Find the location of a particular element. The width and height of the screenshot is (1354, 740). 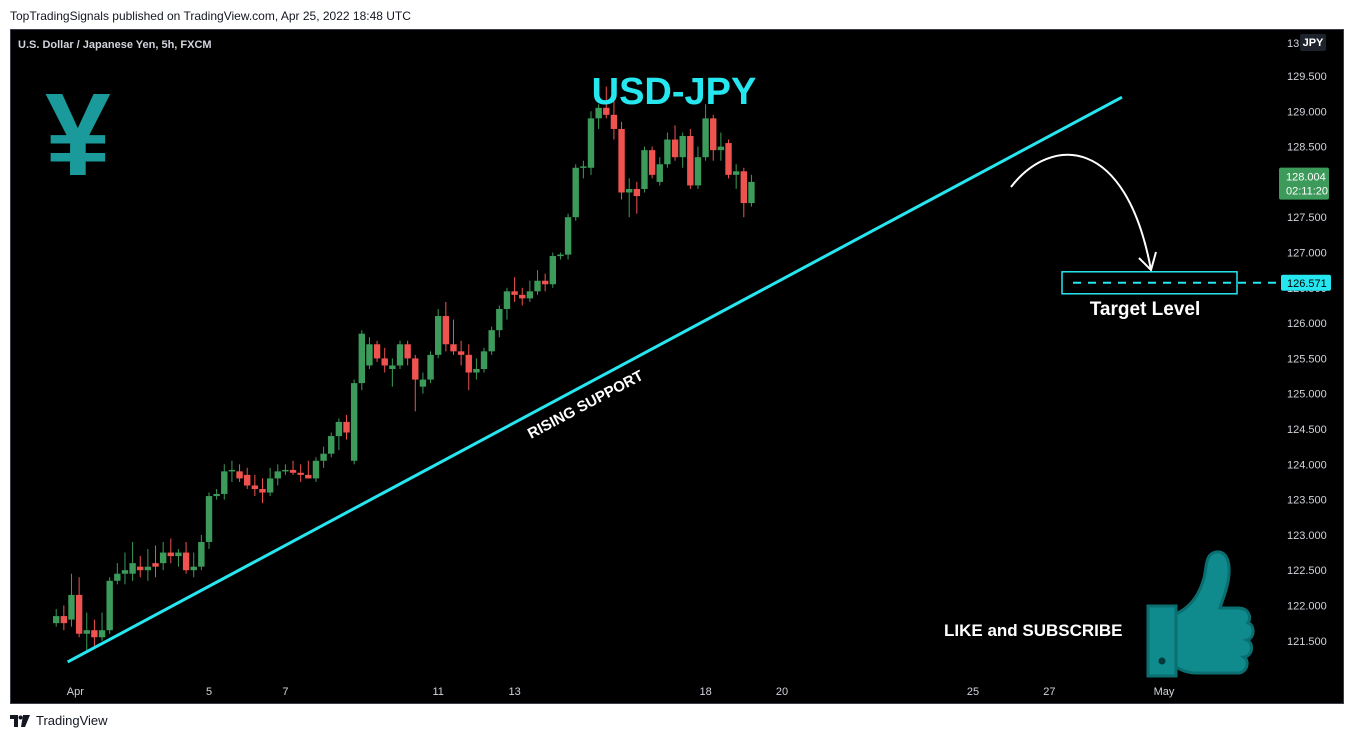

candle-body is located at coordinates (491, 341).